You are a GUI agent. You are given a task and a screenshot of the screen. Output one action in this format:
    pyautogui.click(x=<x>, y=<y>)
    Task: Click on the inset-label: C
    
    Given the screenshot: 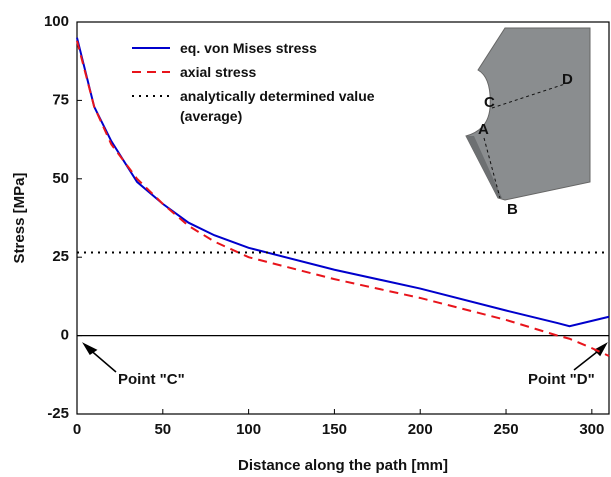 What is the action you would take?
    pyautogui.click(x=489, y=102)
    